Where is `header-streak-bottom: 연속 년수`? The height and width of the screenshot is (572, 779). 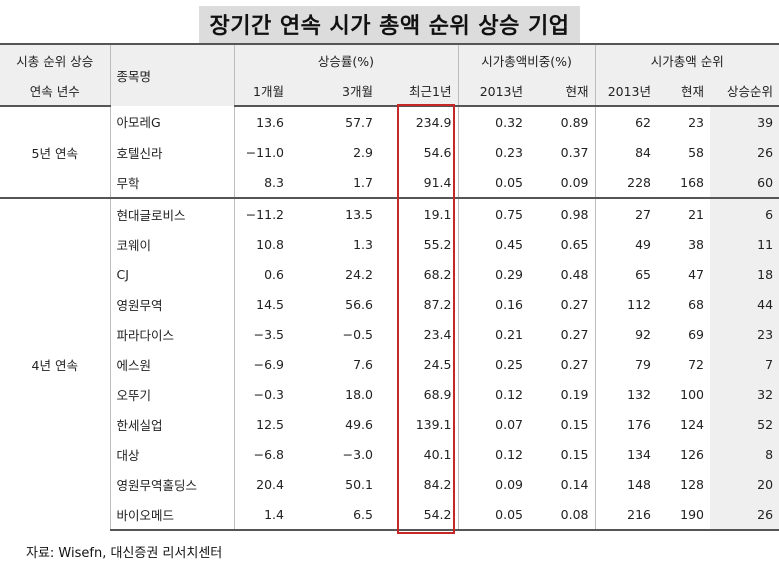
header-streak-bottom: 연속 년수 is located at coordinates (55, 91).